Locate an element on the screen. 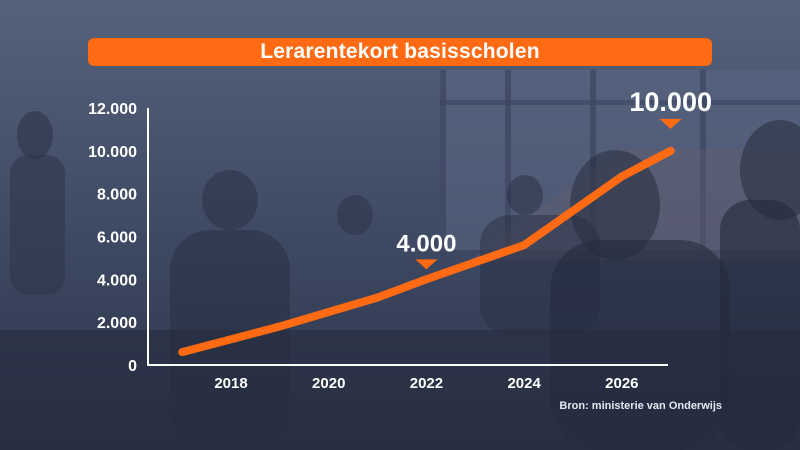 This screenshot has width=800, height=450. y-tick-label: 6.000 is located at coordinates (117, 238).